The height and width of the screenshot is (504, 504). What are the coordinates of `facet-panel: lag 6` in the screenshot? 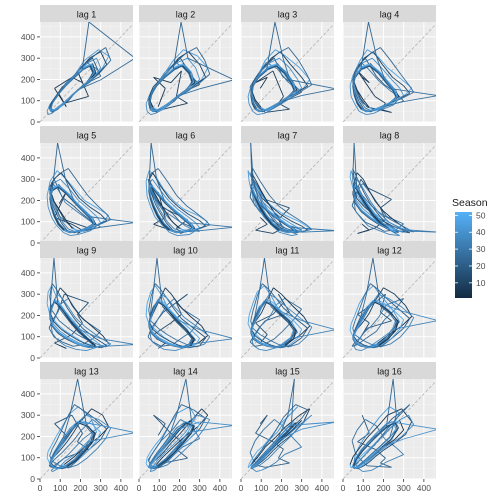 It's located at (185, 185).